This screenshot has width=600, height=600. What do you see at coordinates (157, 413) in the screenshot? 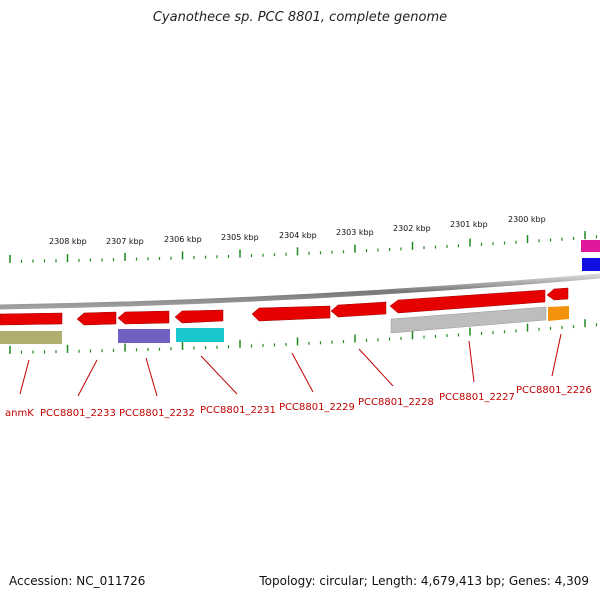
I see `gene-label: PCC8801_2232` at bounding box center [157, 413].